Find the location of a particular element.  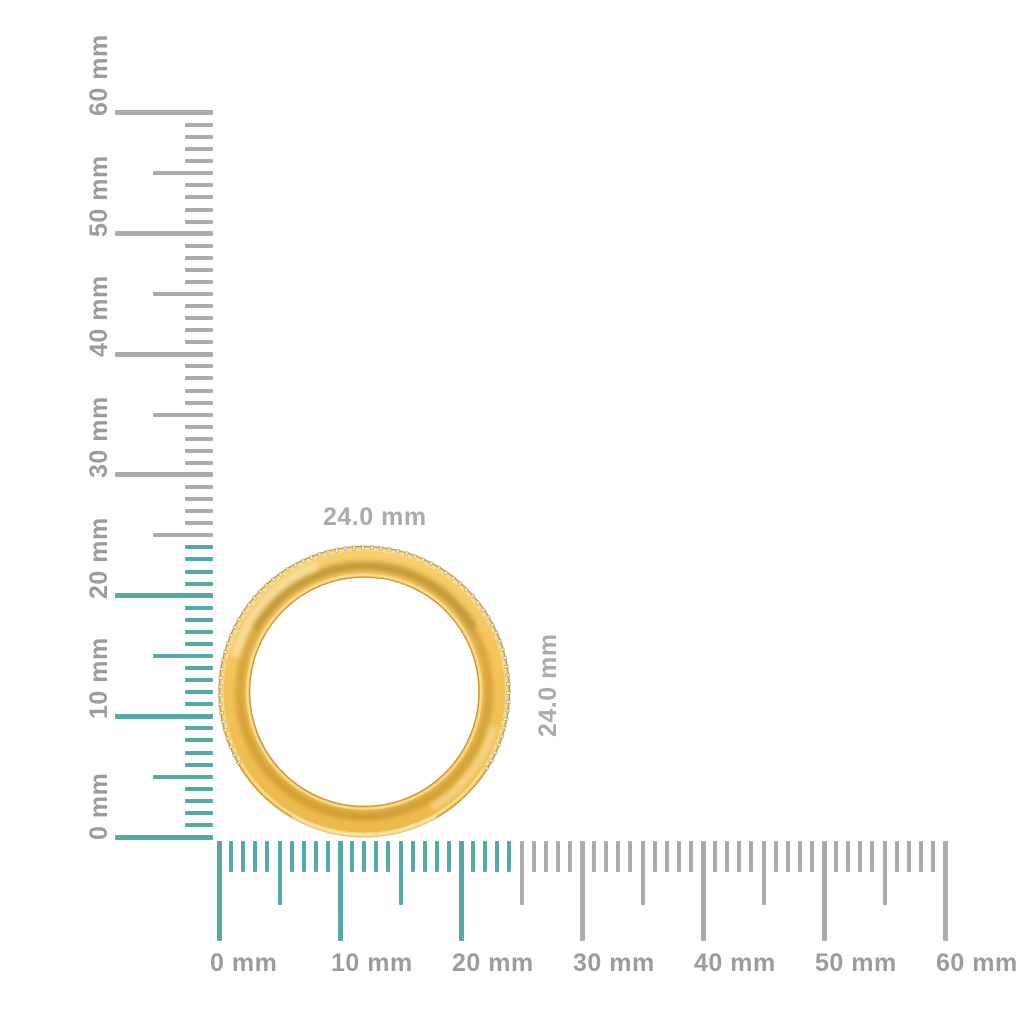

ruler-label: 30 mm is located at coordinates (614, 963).